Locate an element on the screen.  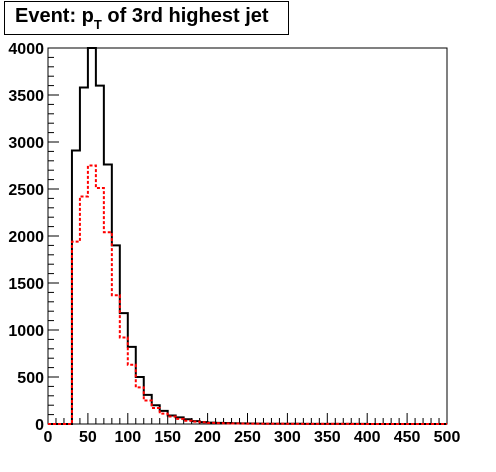
x-tick-label: 0 is located at coordinates (48, 437).